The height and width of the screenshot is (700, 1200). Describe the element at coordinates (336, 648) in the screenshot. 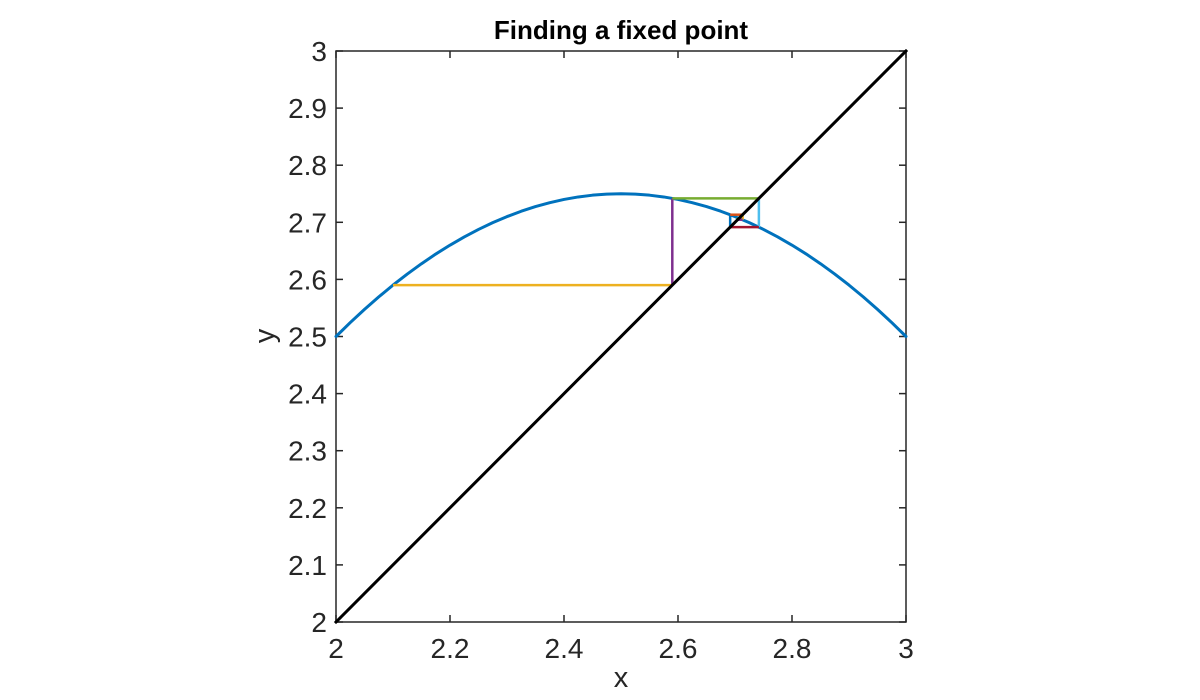

I see `x-tick-label: 2` at that location.